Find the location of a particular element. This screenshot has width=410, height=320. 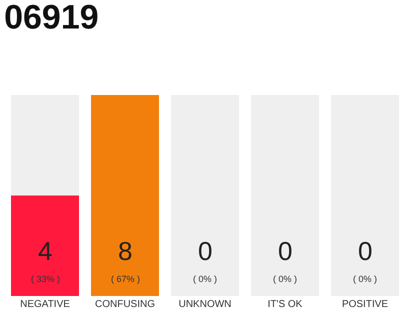

x-tick-label: POSITIVE is located at coordinates (365, 304).